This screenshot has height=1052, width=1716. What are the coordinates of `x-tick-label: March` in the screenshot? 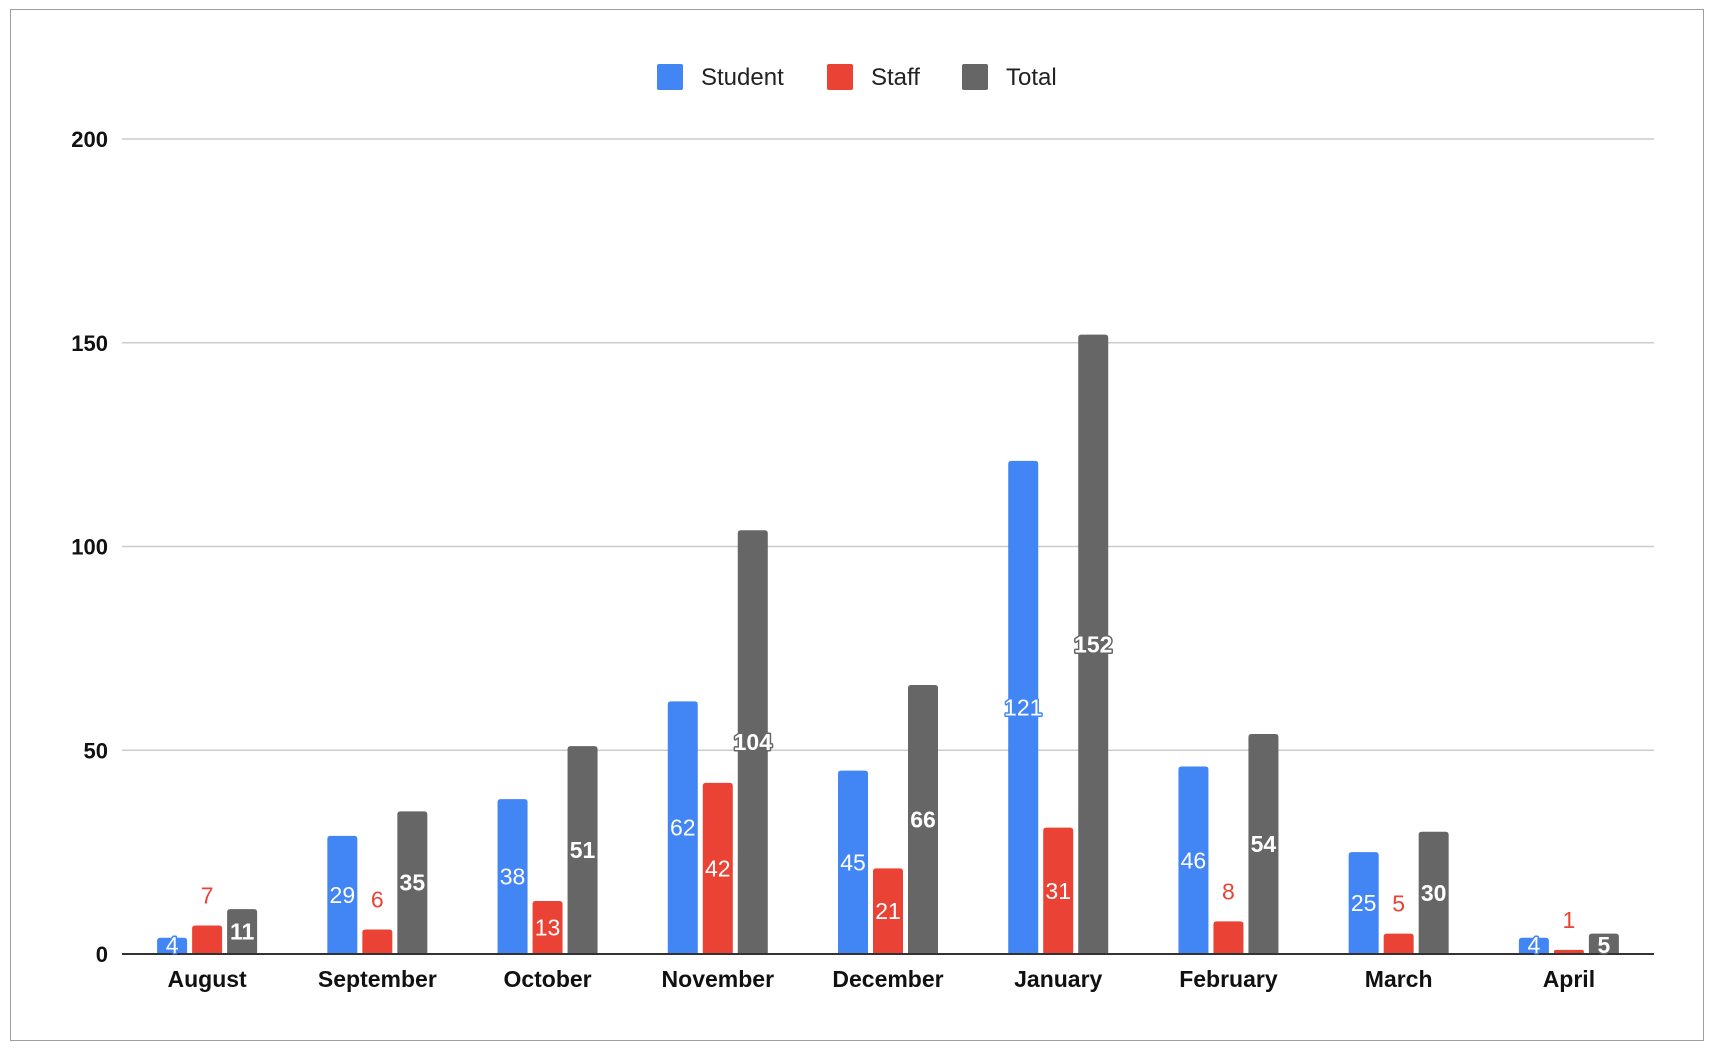 It's located at (1399, 979).